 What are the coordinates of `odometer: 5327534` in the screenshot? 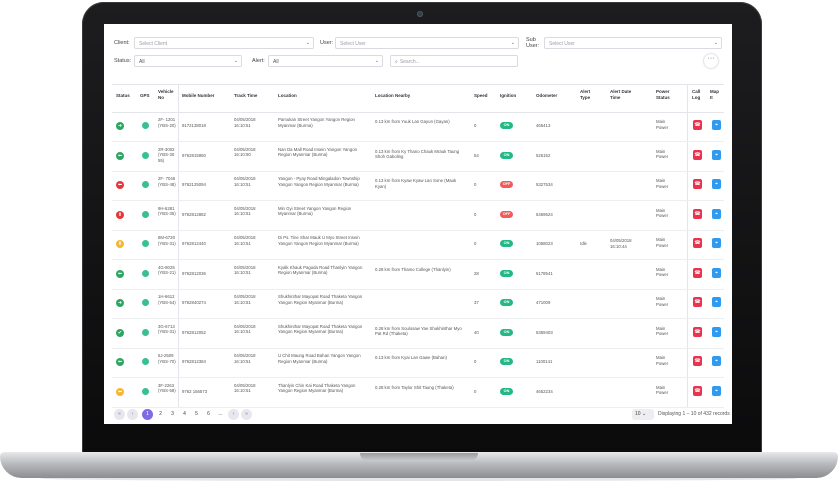 It's located at (544, 184).